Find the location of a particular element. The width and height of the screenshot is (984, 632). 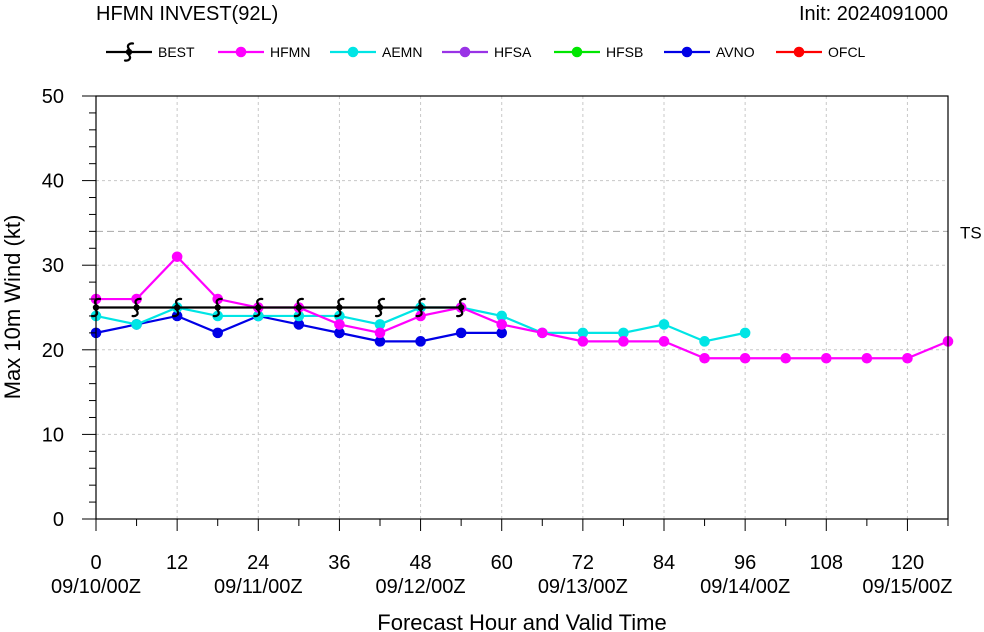

x-tick-label: 96 is located at coordinates (745, 563).